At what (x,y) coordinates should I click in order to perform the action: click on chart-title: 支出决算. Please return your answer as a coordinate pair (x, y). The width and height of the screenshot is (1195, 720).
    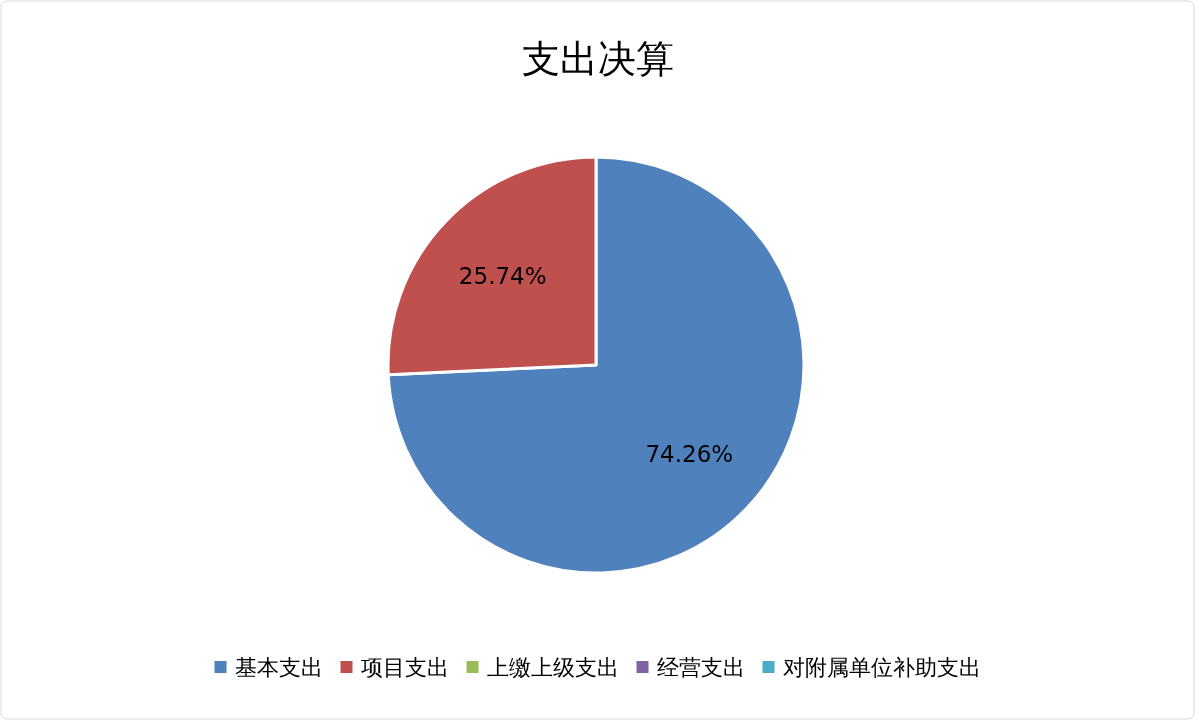
    Looking at the image, I should click on (597, 59).